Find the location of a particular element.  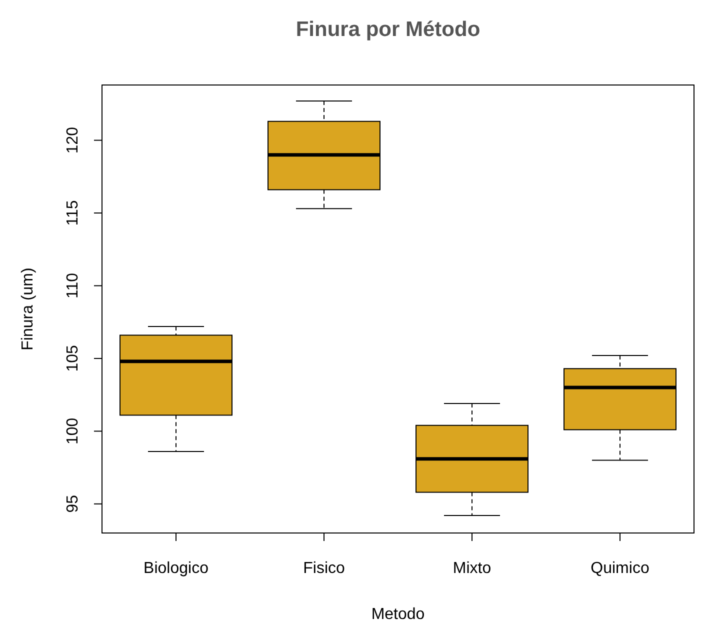

y-tick-label: 110 is located at coordinates (73, 285).